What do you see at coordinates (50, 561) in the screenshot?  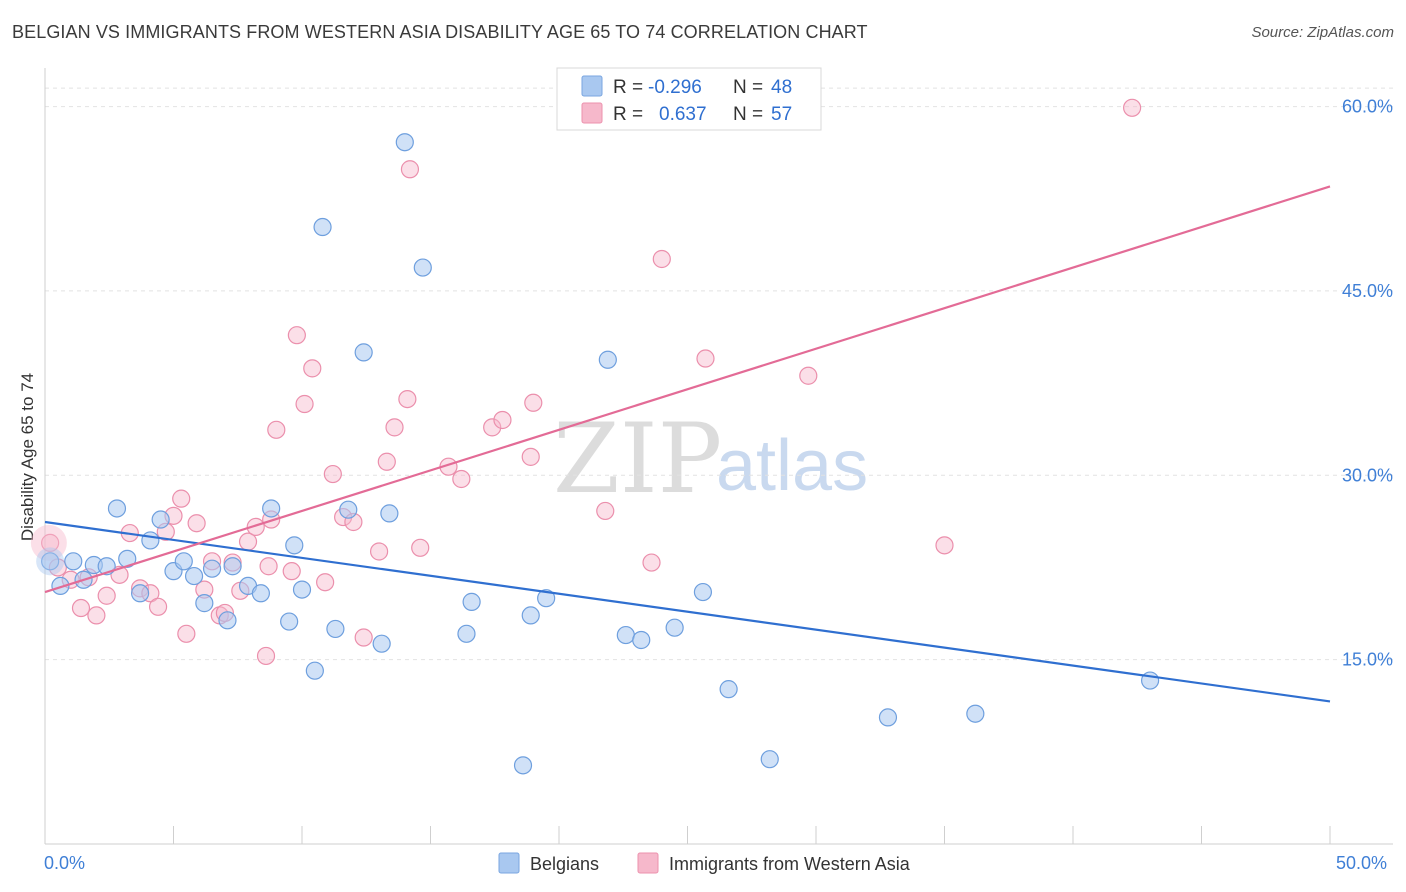 I see `belgians-cluster` at bounding box center [50, 561].